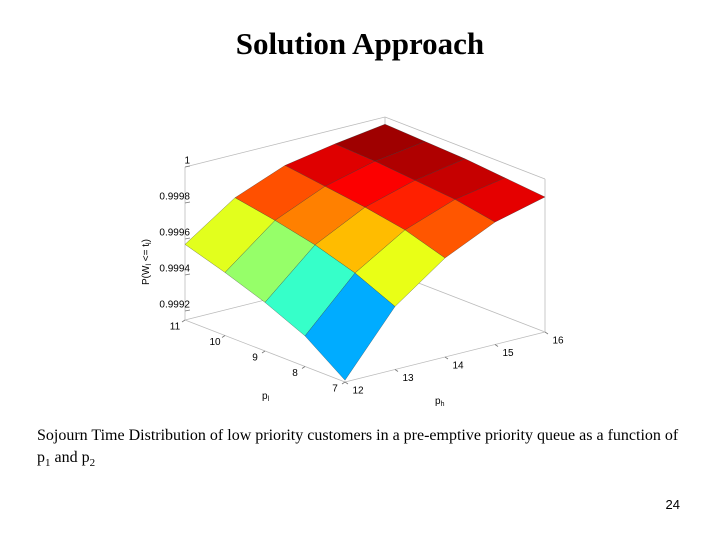 The image size is (720, 540). What do you see at coordinates (508, 353) in the screenshot?
I see `y-tick-label: 15` at bounding box center [508, 353].